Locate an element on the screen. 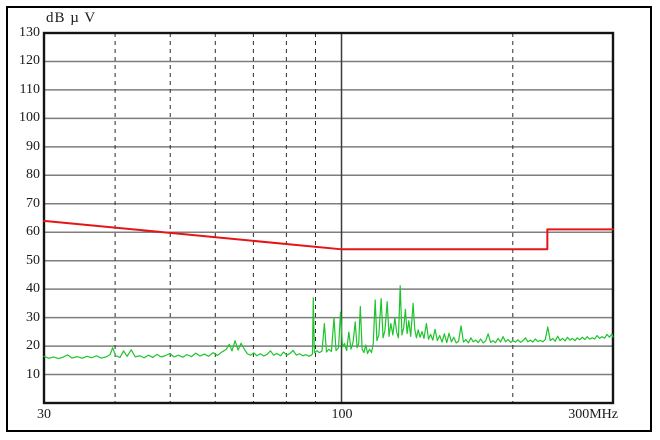 This screenshot has width=660, height=440. y-tick-label-20: 20 is located at coordinates (33, 346).